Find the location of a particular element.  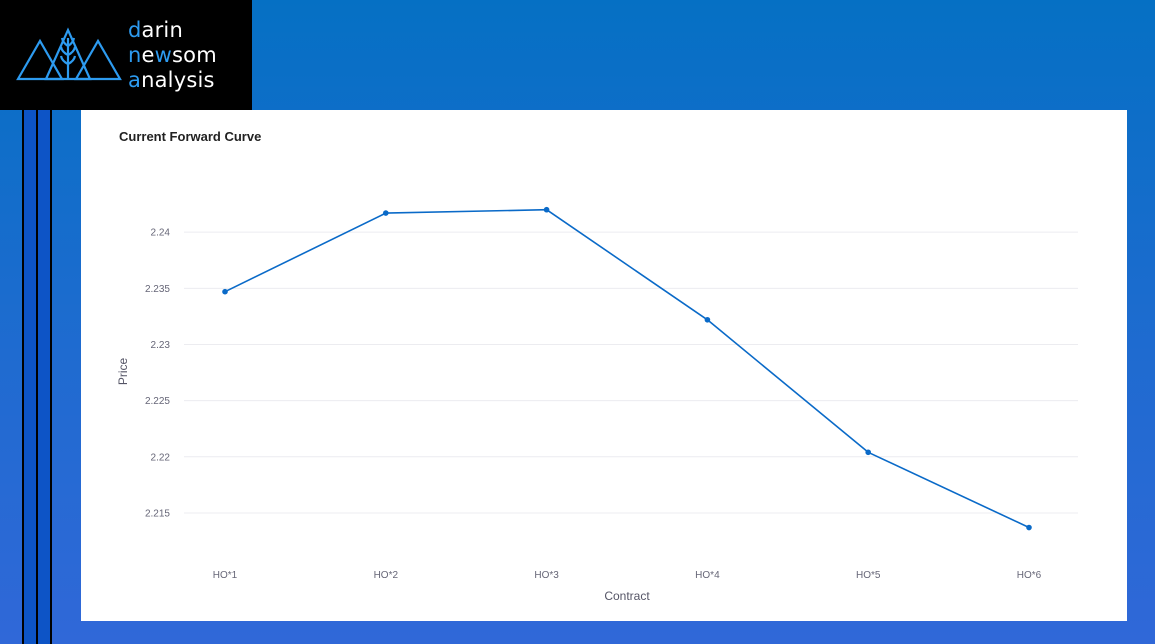

brand-line-darin: darin is located at coordinates (155, 30).